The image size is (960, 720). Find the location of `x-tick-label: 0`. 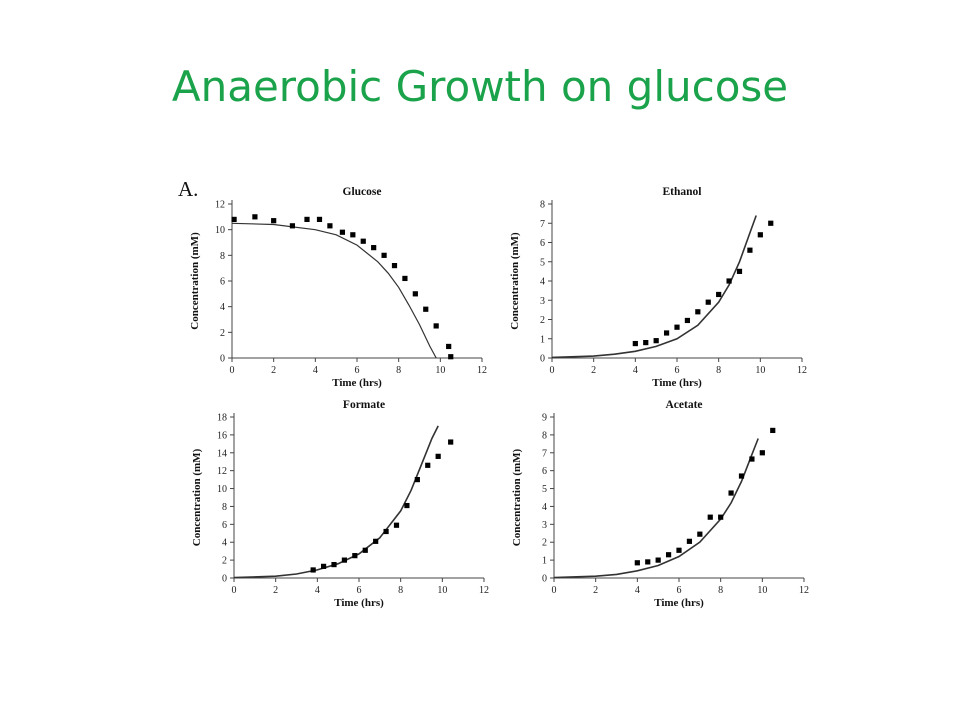

x-tick-label: 0 is located at coordinates (552, 370).